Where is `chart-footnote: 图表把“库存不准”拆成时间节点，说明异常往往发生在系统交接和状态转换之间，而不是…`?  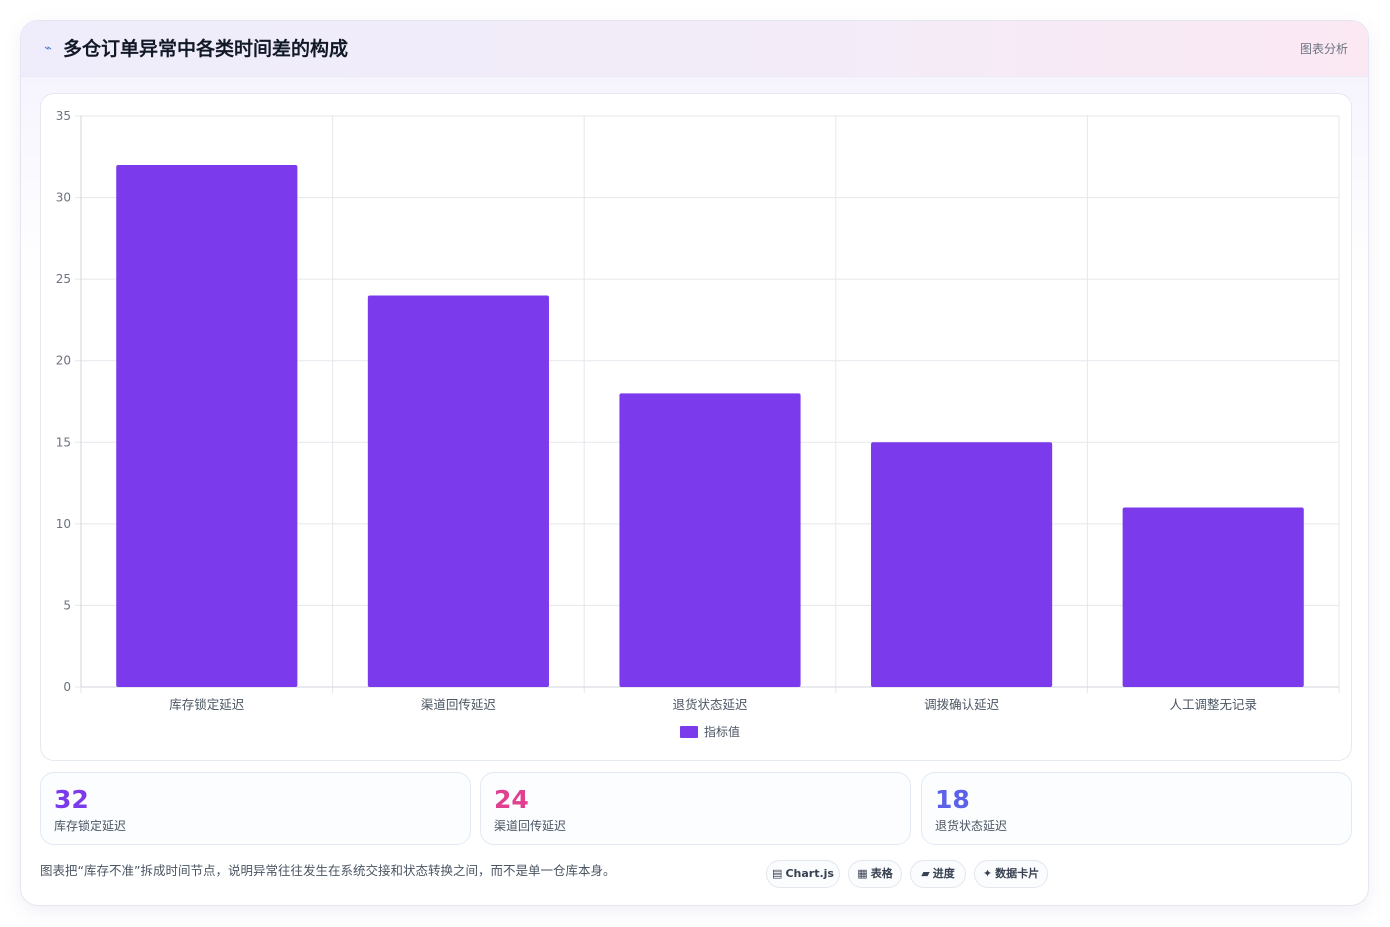 chart-footnote: 图表把“库存不准”拆成时间节点，说明异常往往发生在系统交接和状态转换之间，而不是… is located at coordinates (328, 870).